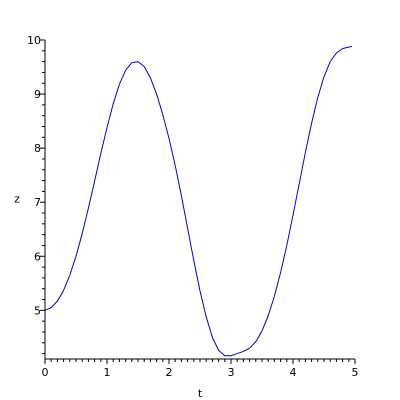 The width and height of the screenshot is (400, 400). What do you see at coordinates (34, 40) in the screenshot?
I see `y-tick-label: 10` at bounding box center [34, 40].